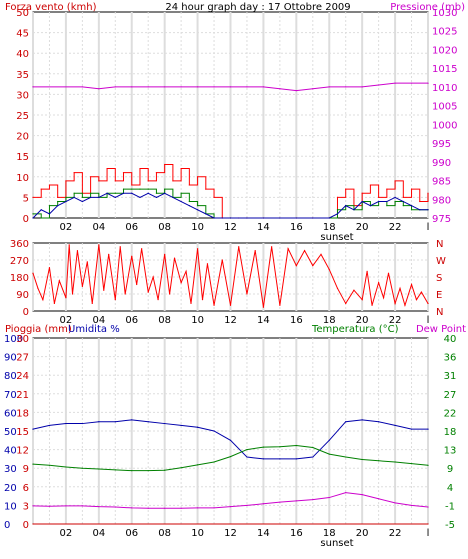  I want to click on rain-tick-label: 12, so click(22, 451).